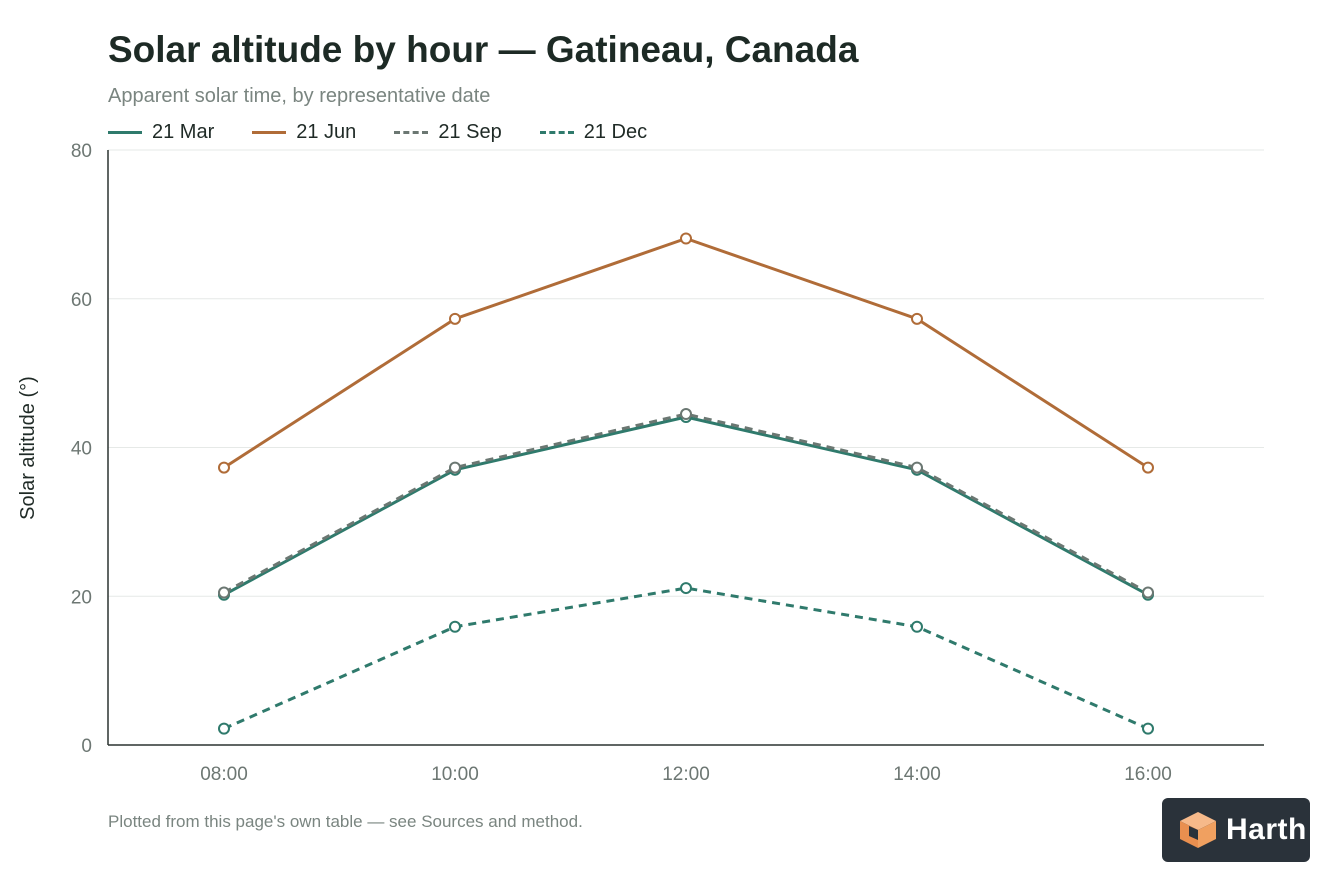 The image size is (1344, 896). I want to click on x-tick-label: 14:00, so click(917, 774).